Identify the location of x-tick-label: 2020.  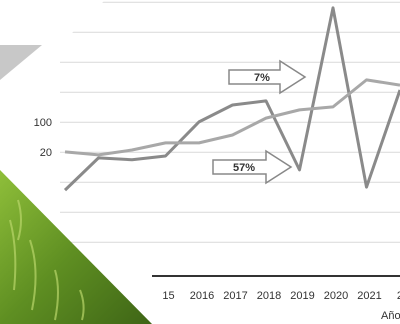
(336, 296).